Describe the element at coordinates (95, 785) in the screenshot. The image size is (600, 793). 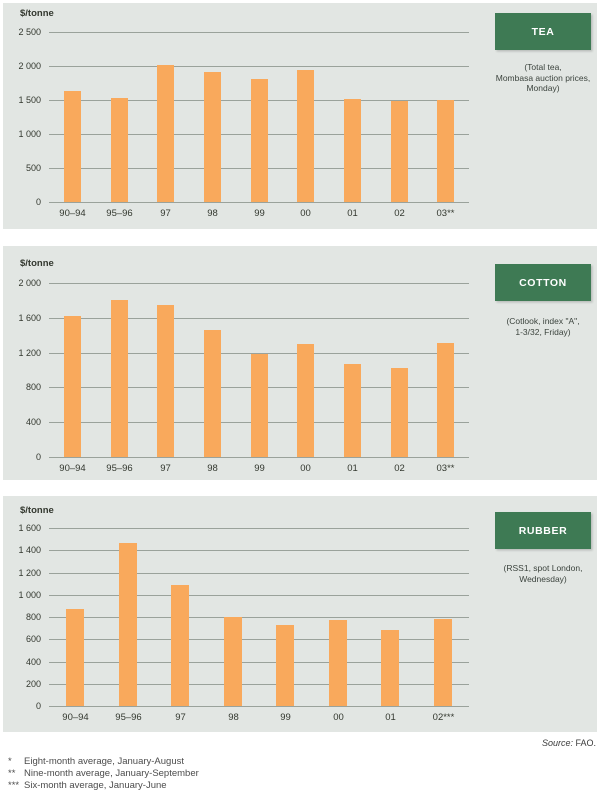
I see `footnote-text: Six-month average, January-June` at that location.